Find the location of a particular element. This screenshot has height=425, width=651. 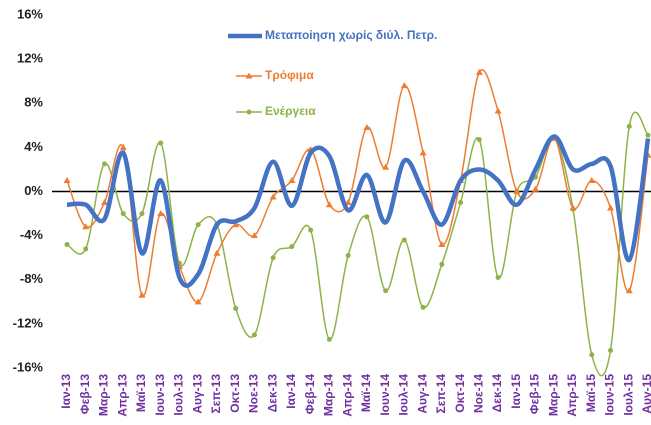

x-tick-label: Νοε-14 is located at coordinates (478, 393).